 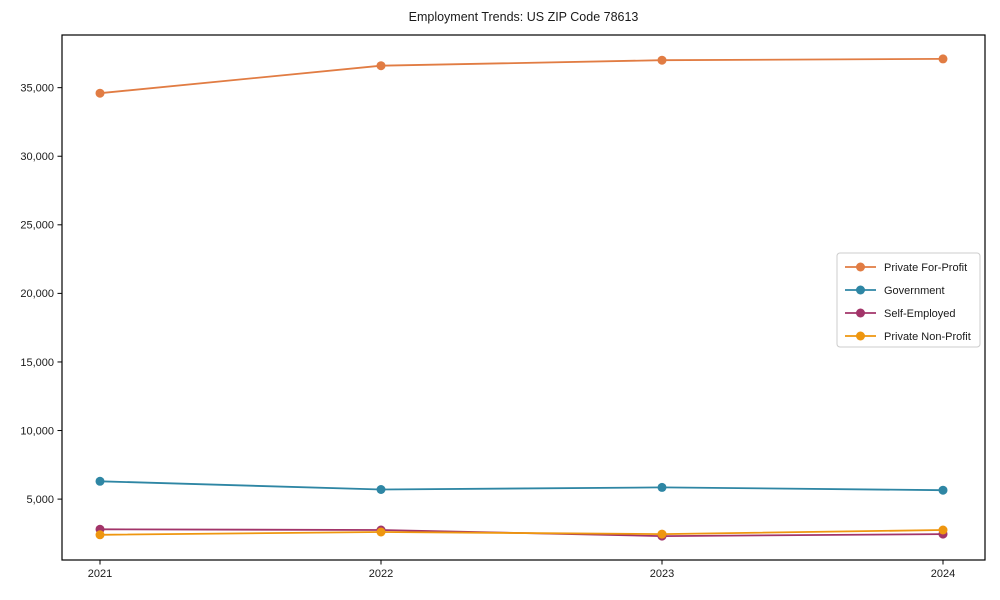 What do you see at coordinates (523, 17) in the screenshot?
I see `chart-title: Employment Trends: US ZIP Code 78613` at bounding box center [523, 17].